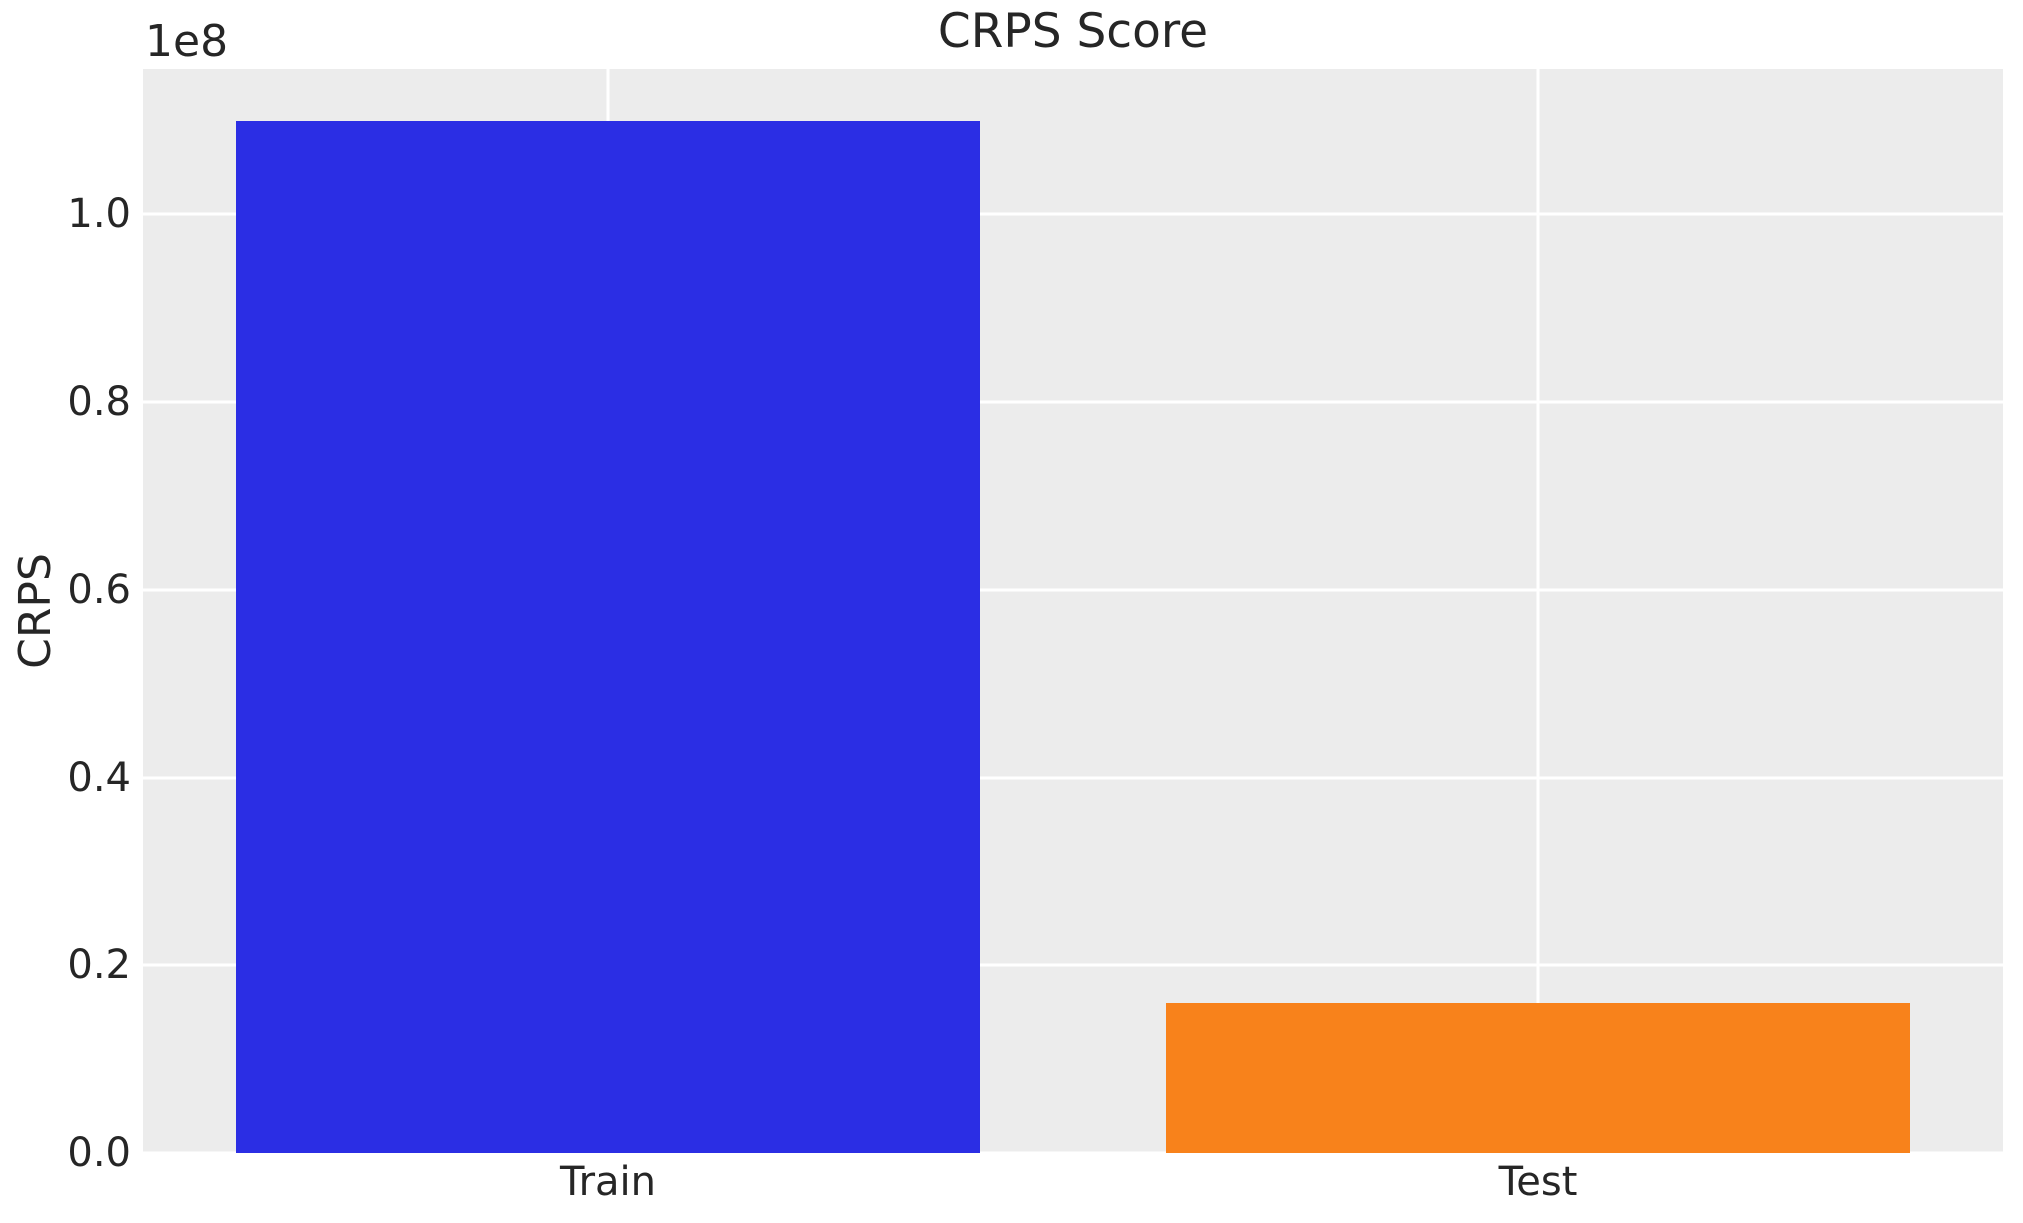  What do you see at coordinates (1073, 31) in the screenshot?
I see `chart-title: CRPS Score` at bounding box center [1073, 31].